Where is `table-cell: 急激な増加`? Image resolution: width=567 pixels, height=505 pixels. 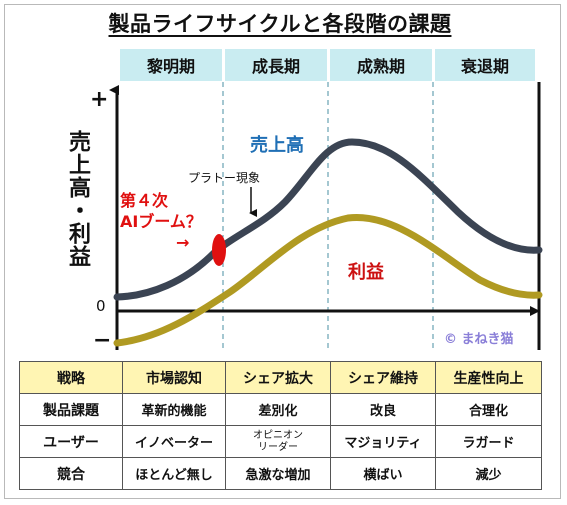
table-cell: 急激な増加 is located at coordinates (278, 473).